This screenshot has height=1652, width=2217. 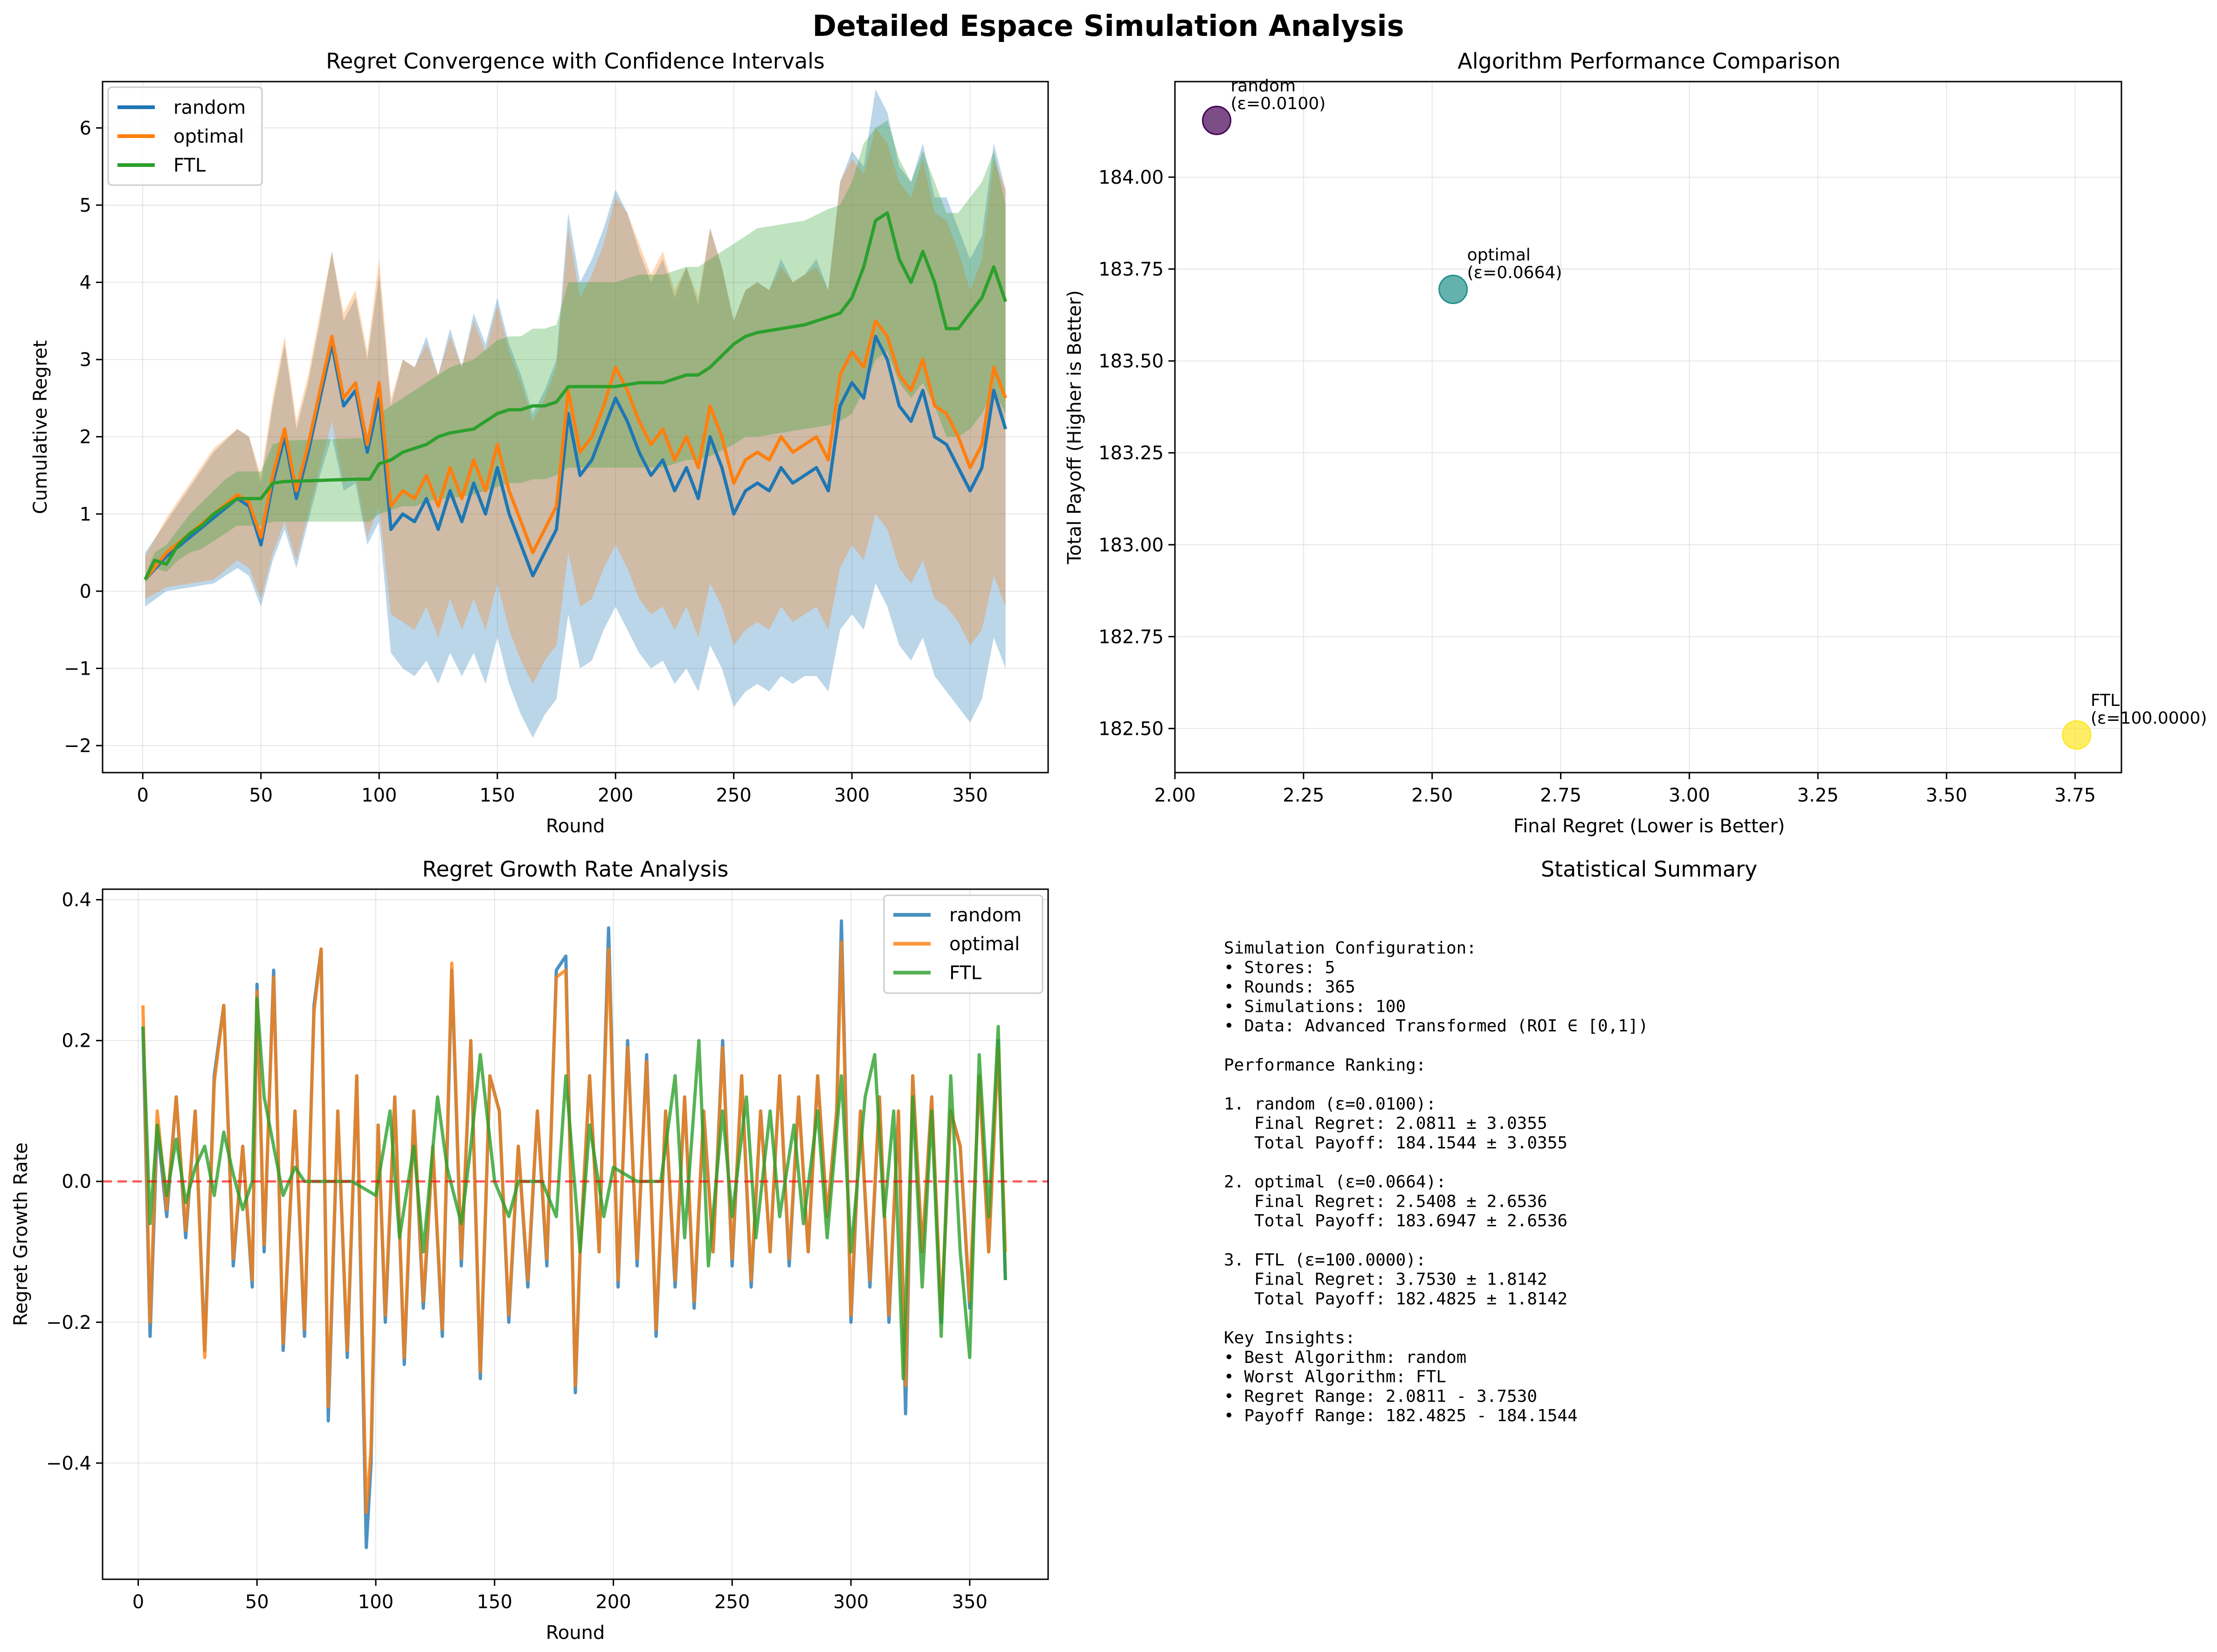 I want to click on summary-line: • Best Algorithm: random, so click(x=1345, y=1357).